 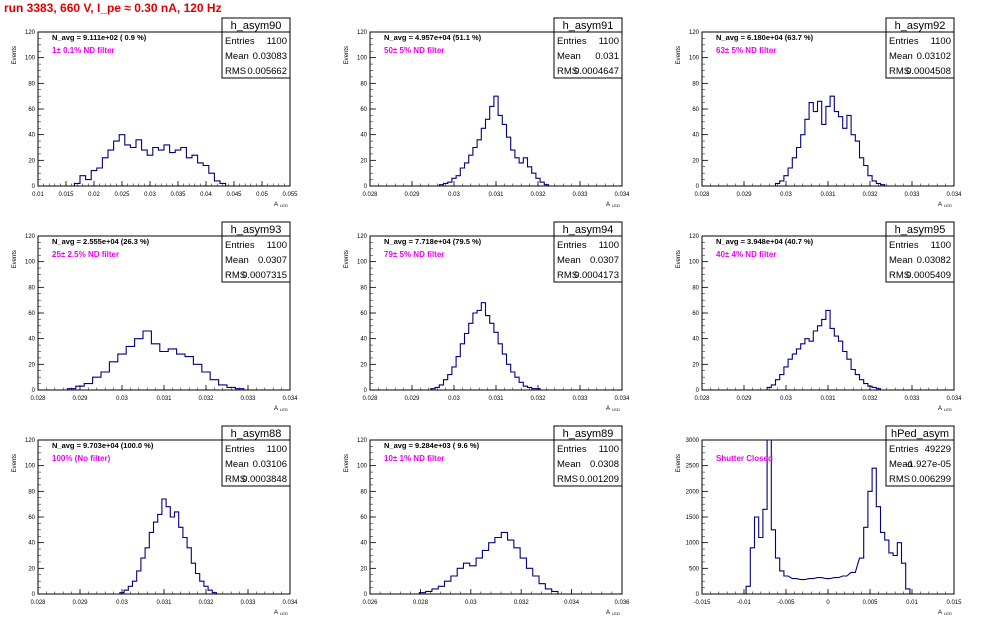 What do you see at coordinates (370, 603) in the screenshot?
I see `x-tick-label: 0.026` at bounding box center [370, 603].